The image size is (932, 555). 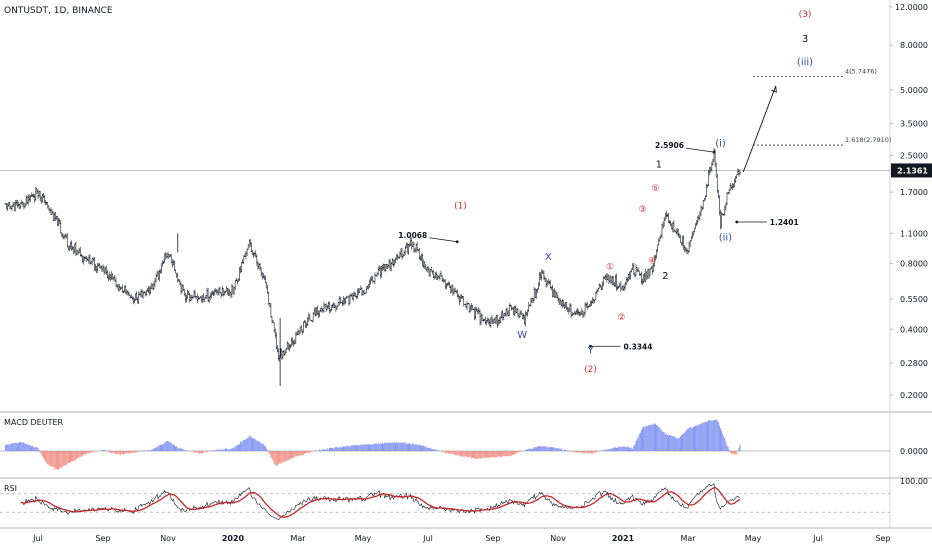 I want to click on last-price-badge, so click(x=911, y=170).